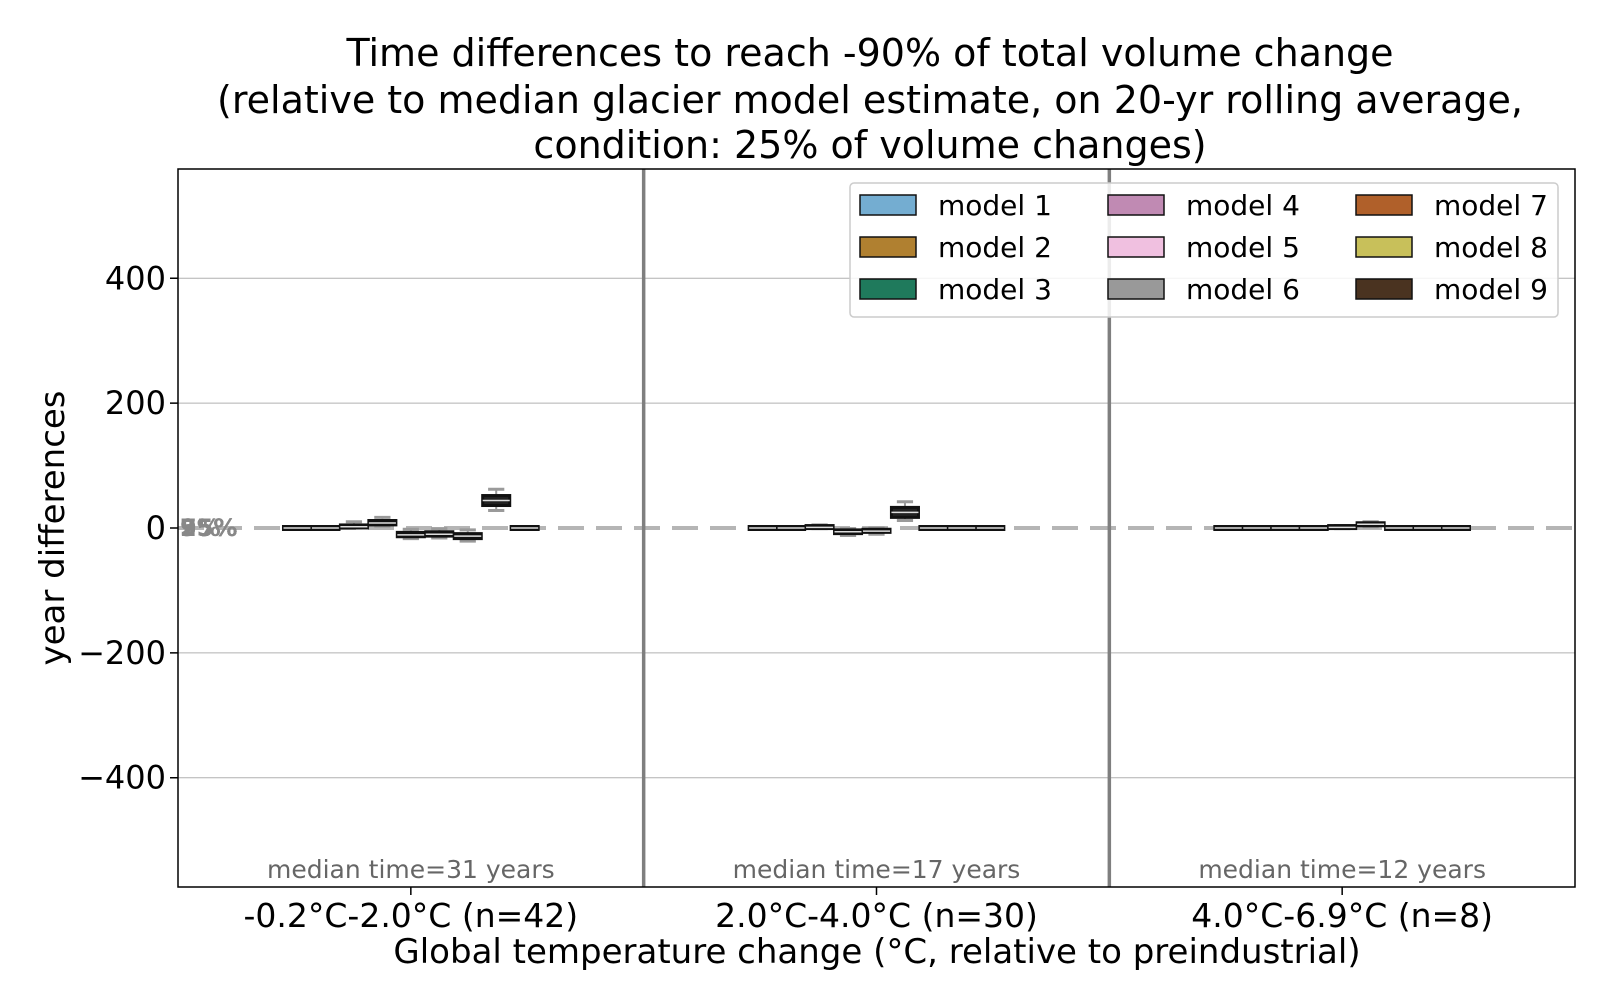 The height and width of the screenshot is (1000, 1600). I want to click on legend-label: model 2, so click(995, 247).